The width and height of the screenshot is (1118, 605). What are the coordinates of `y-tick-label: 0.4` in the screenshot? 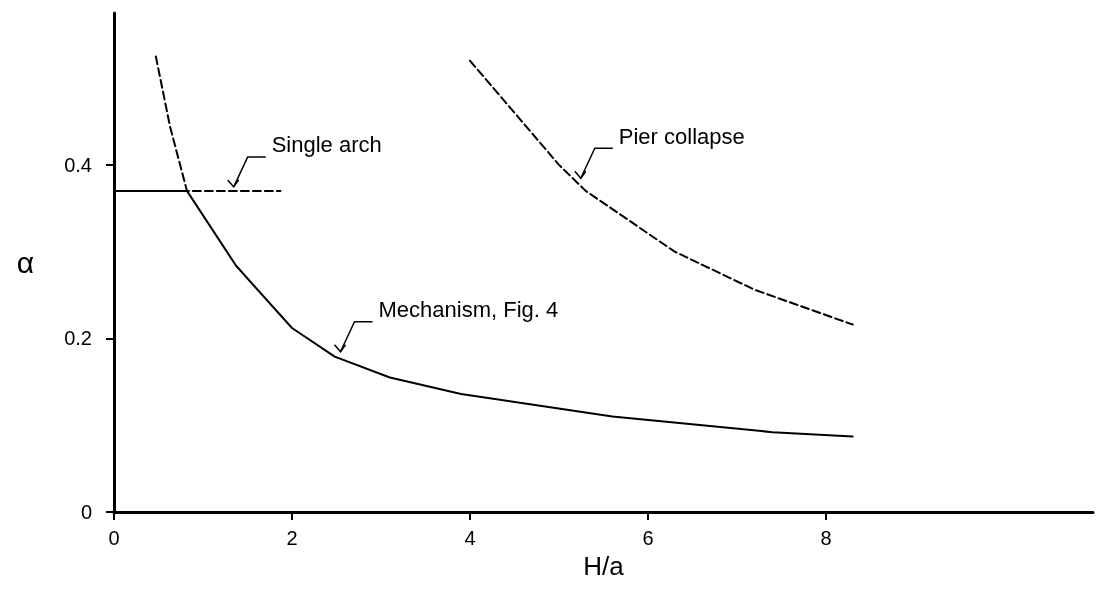 It's located at (78, 164).